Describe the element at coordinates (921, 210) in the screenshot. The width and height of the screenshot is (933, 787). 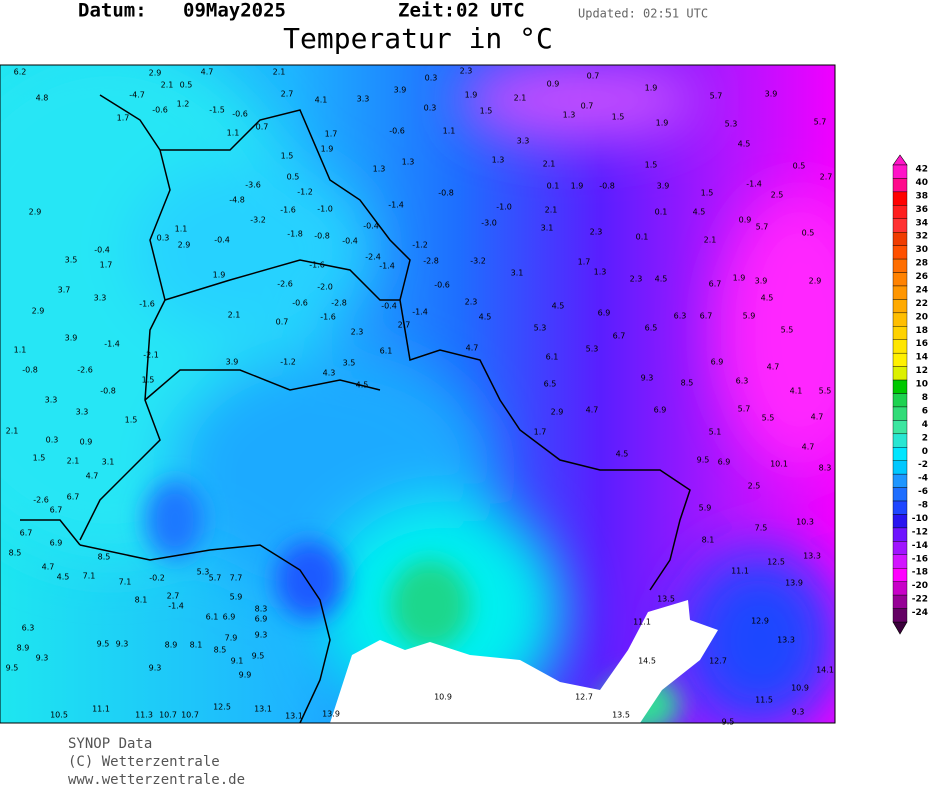
I see `legend-label: 36` at that location.